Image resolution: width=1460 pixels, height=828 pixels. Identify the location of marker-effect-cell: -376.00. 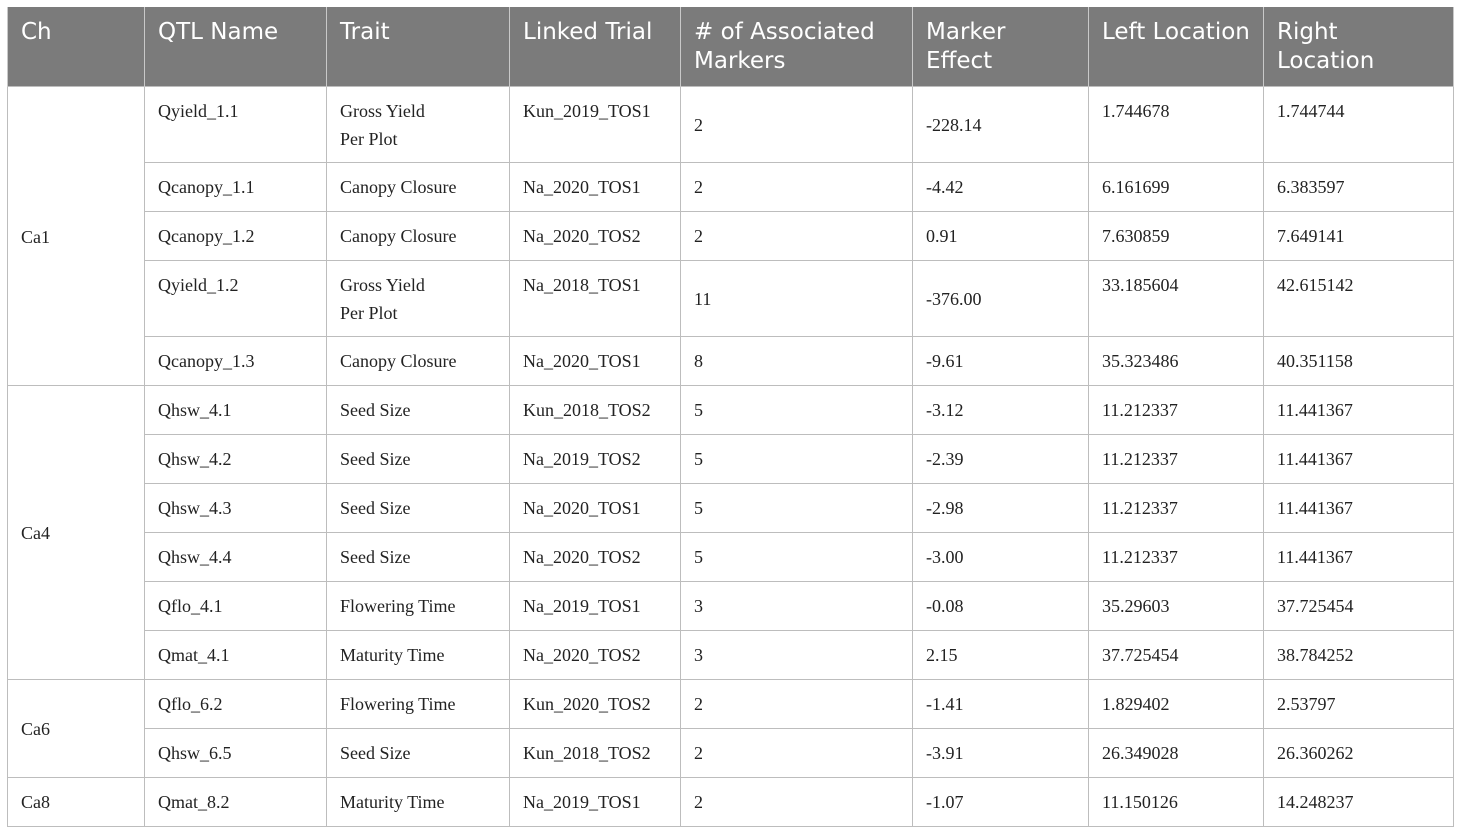
(1000, 298).